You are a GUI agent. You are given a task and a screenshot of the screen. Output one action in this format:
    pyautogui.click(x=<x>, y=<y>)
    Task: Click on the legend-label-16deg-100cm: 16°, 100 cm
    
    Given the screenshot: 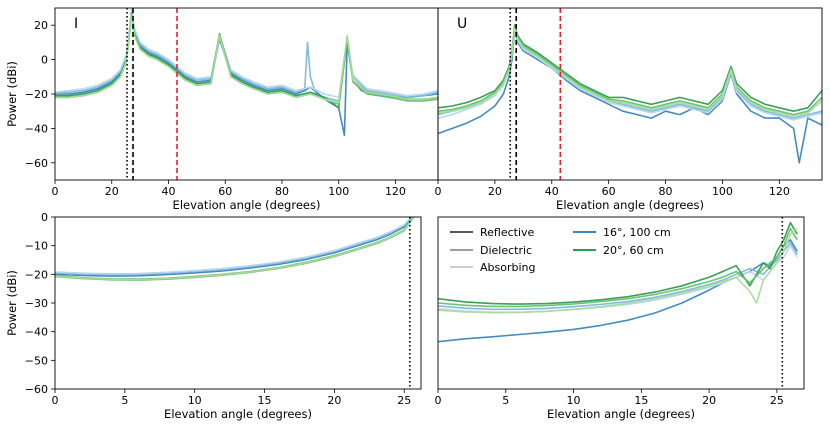 What is the action you would take?
    pyautogui.click(x=637, y=232)
    